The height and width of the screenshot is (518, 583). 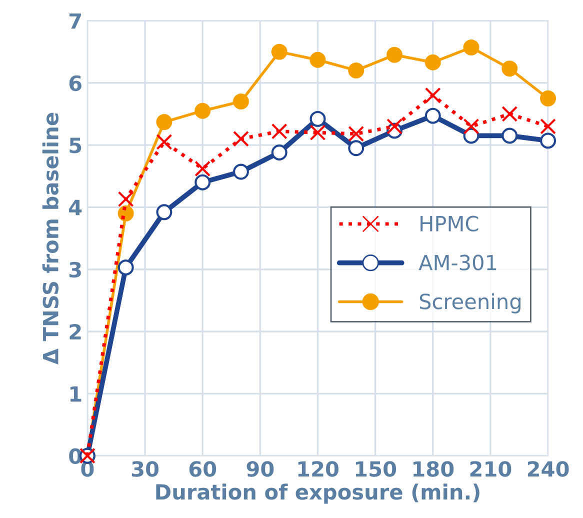 What do you see at coordinates (75, 21) in the screenshot?
I see `y-tick-label: 7` at bounding box center [75, 21].